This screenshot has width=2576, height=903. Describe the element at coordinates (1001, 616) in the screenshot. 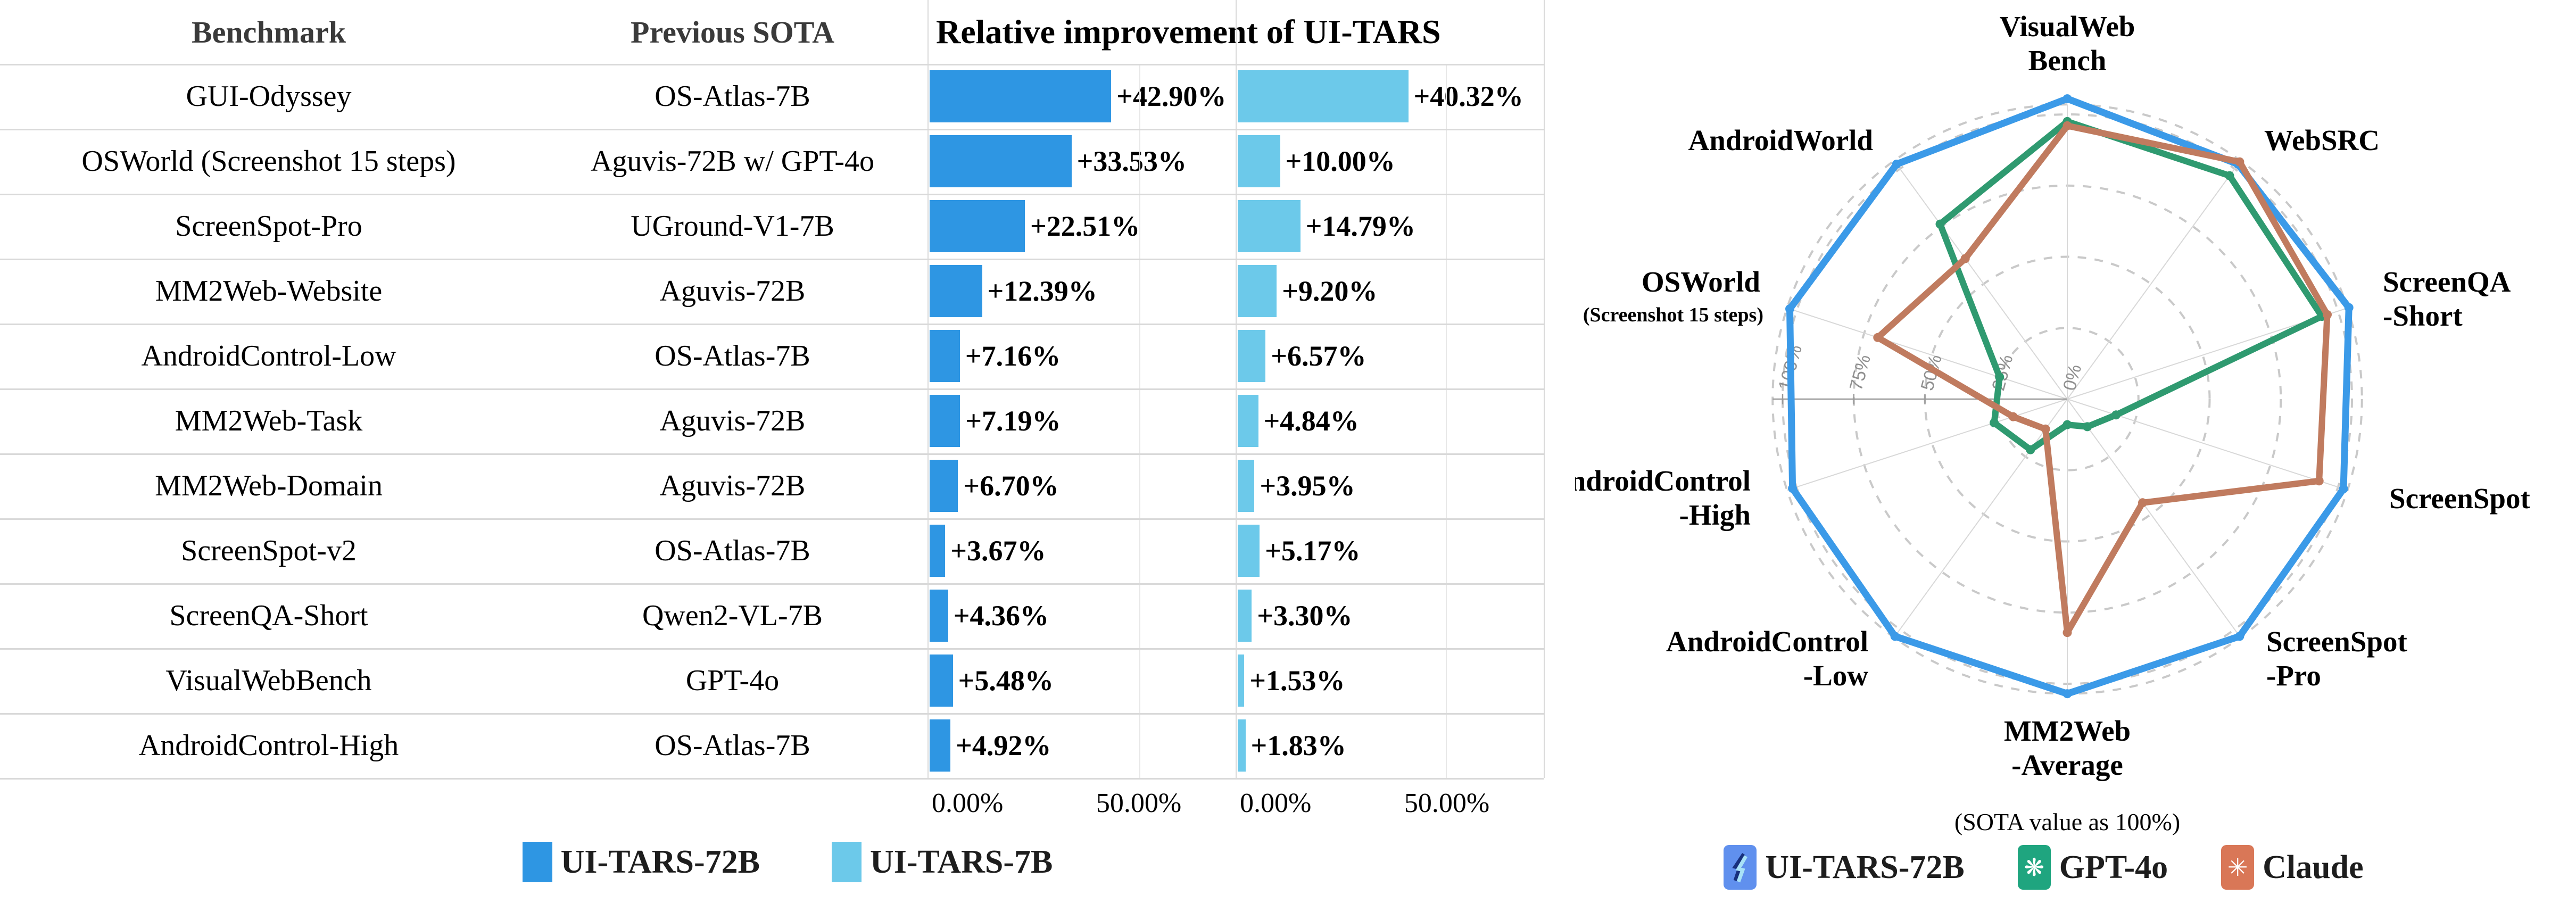

I see `bar-value-label: +4.36%` at that location.